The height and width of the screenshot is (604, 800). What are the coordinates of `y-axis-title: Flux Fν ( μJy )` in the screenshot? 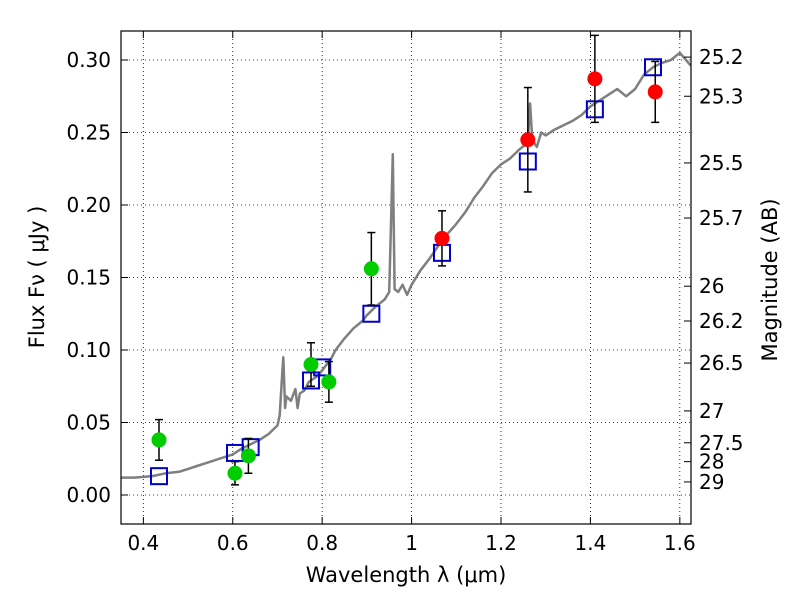 It's located at (37, 277).